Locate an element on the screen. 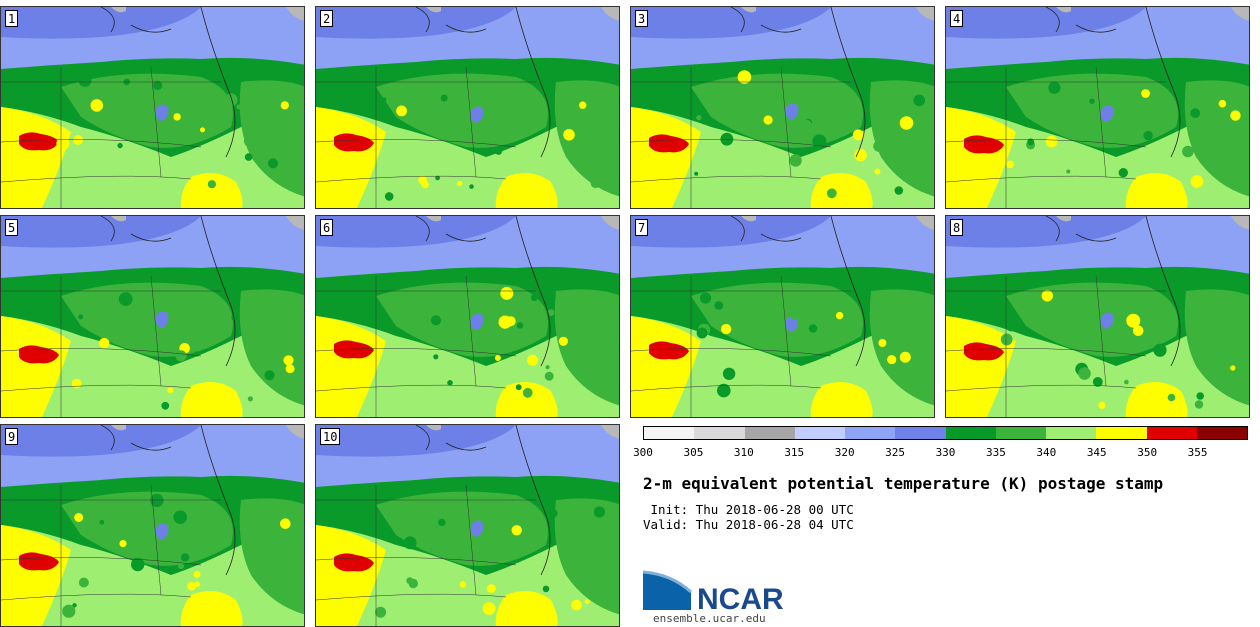 The height and width of the screenshot is (627, 1260). member-number-label: 3 is located at coordinates (642, 18).